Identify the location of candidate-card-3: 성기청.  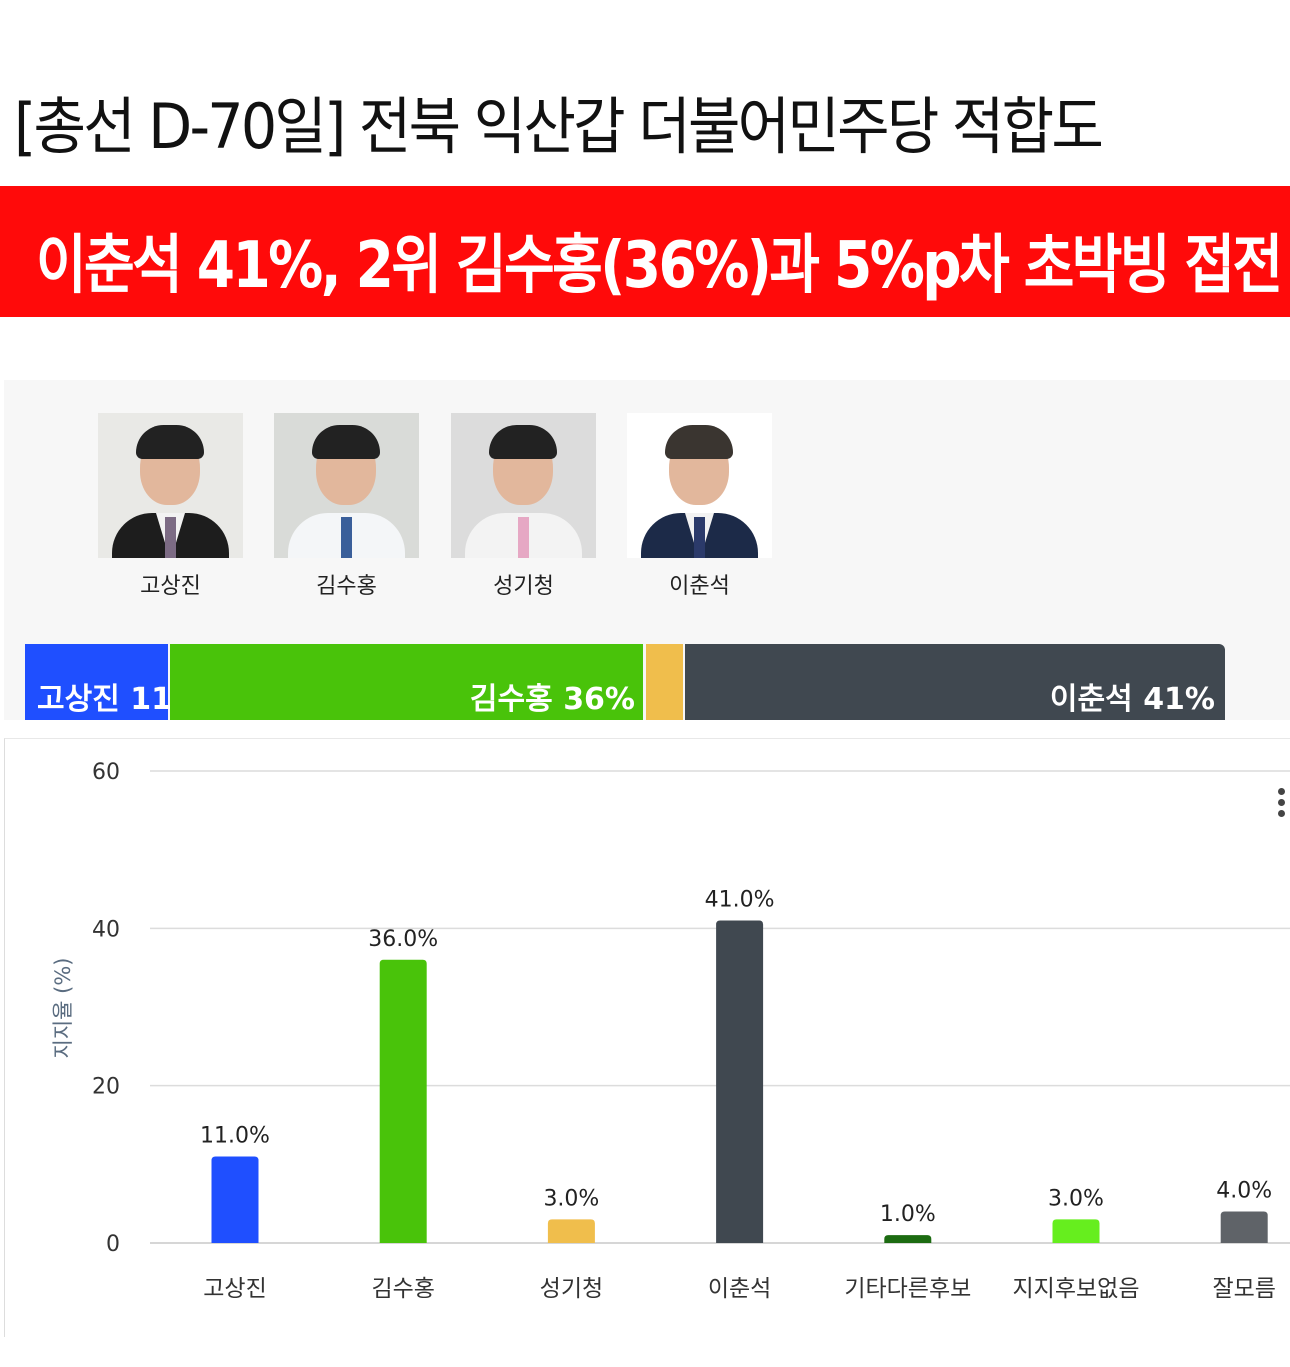
(523, 506).